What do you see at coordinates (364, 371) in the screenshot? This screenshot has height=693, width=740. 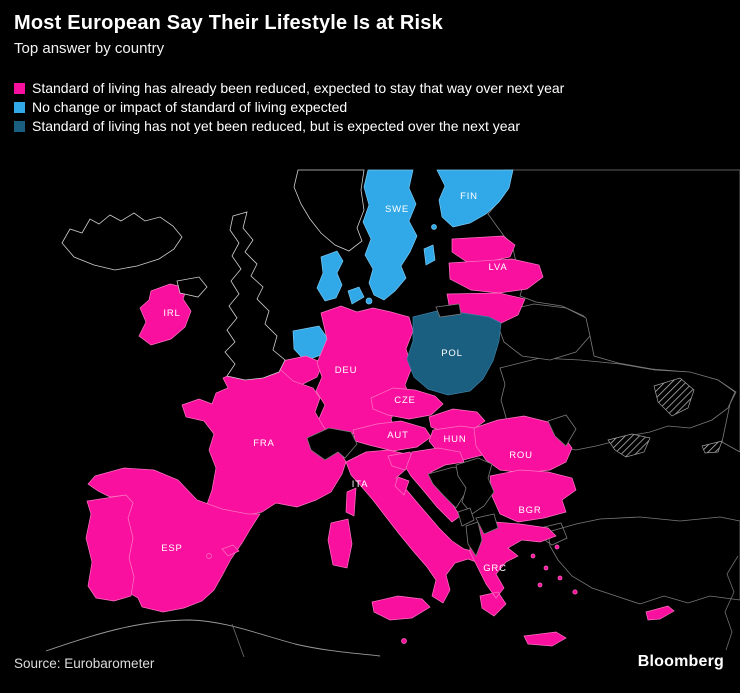 I see `country-germany` at bounding box center [364, 371].